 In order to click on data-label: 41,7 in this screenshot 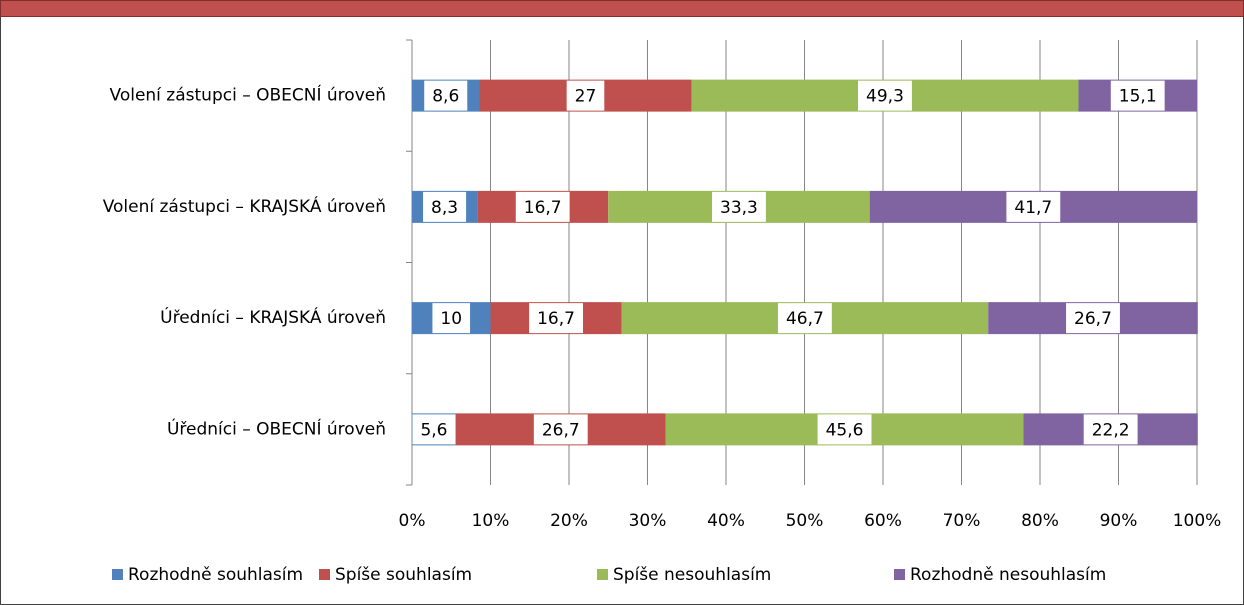, I will do `click(1033, 208)`.